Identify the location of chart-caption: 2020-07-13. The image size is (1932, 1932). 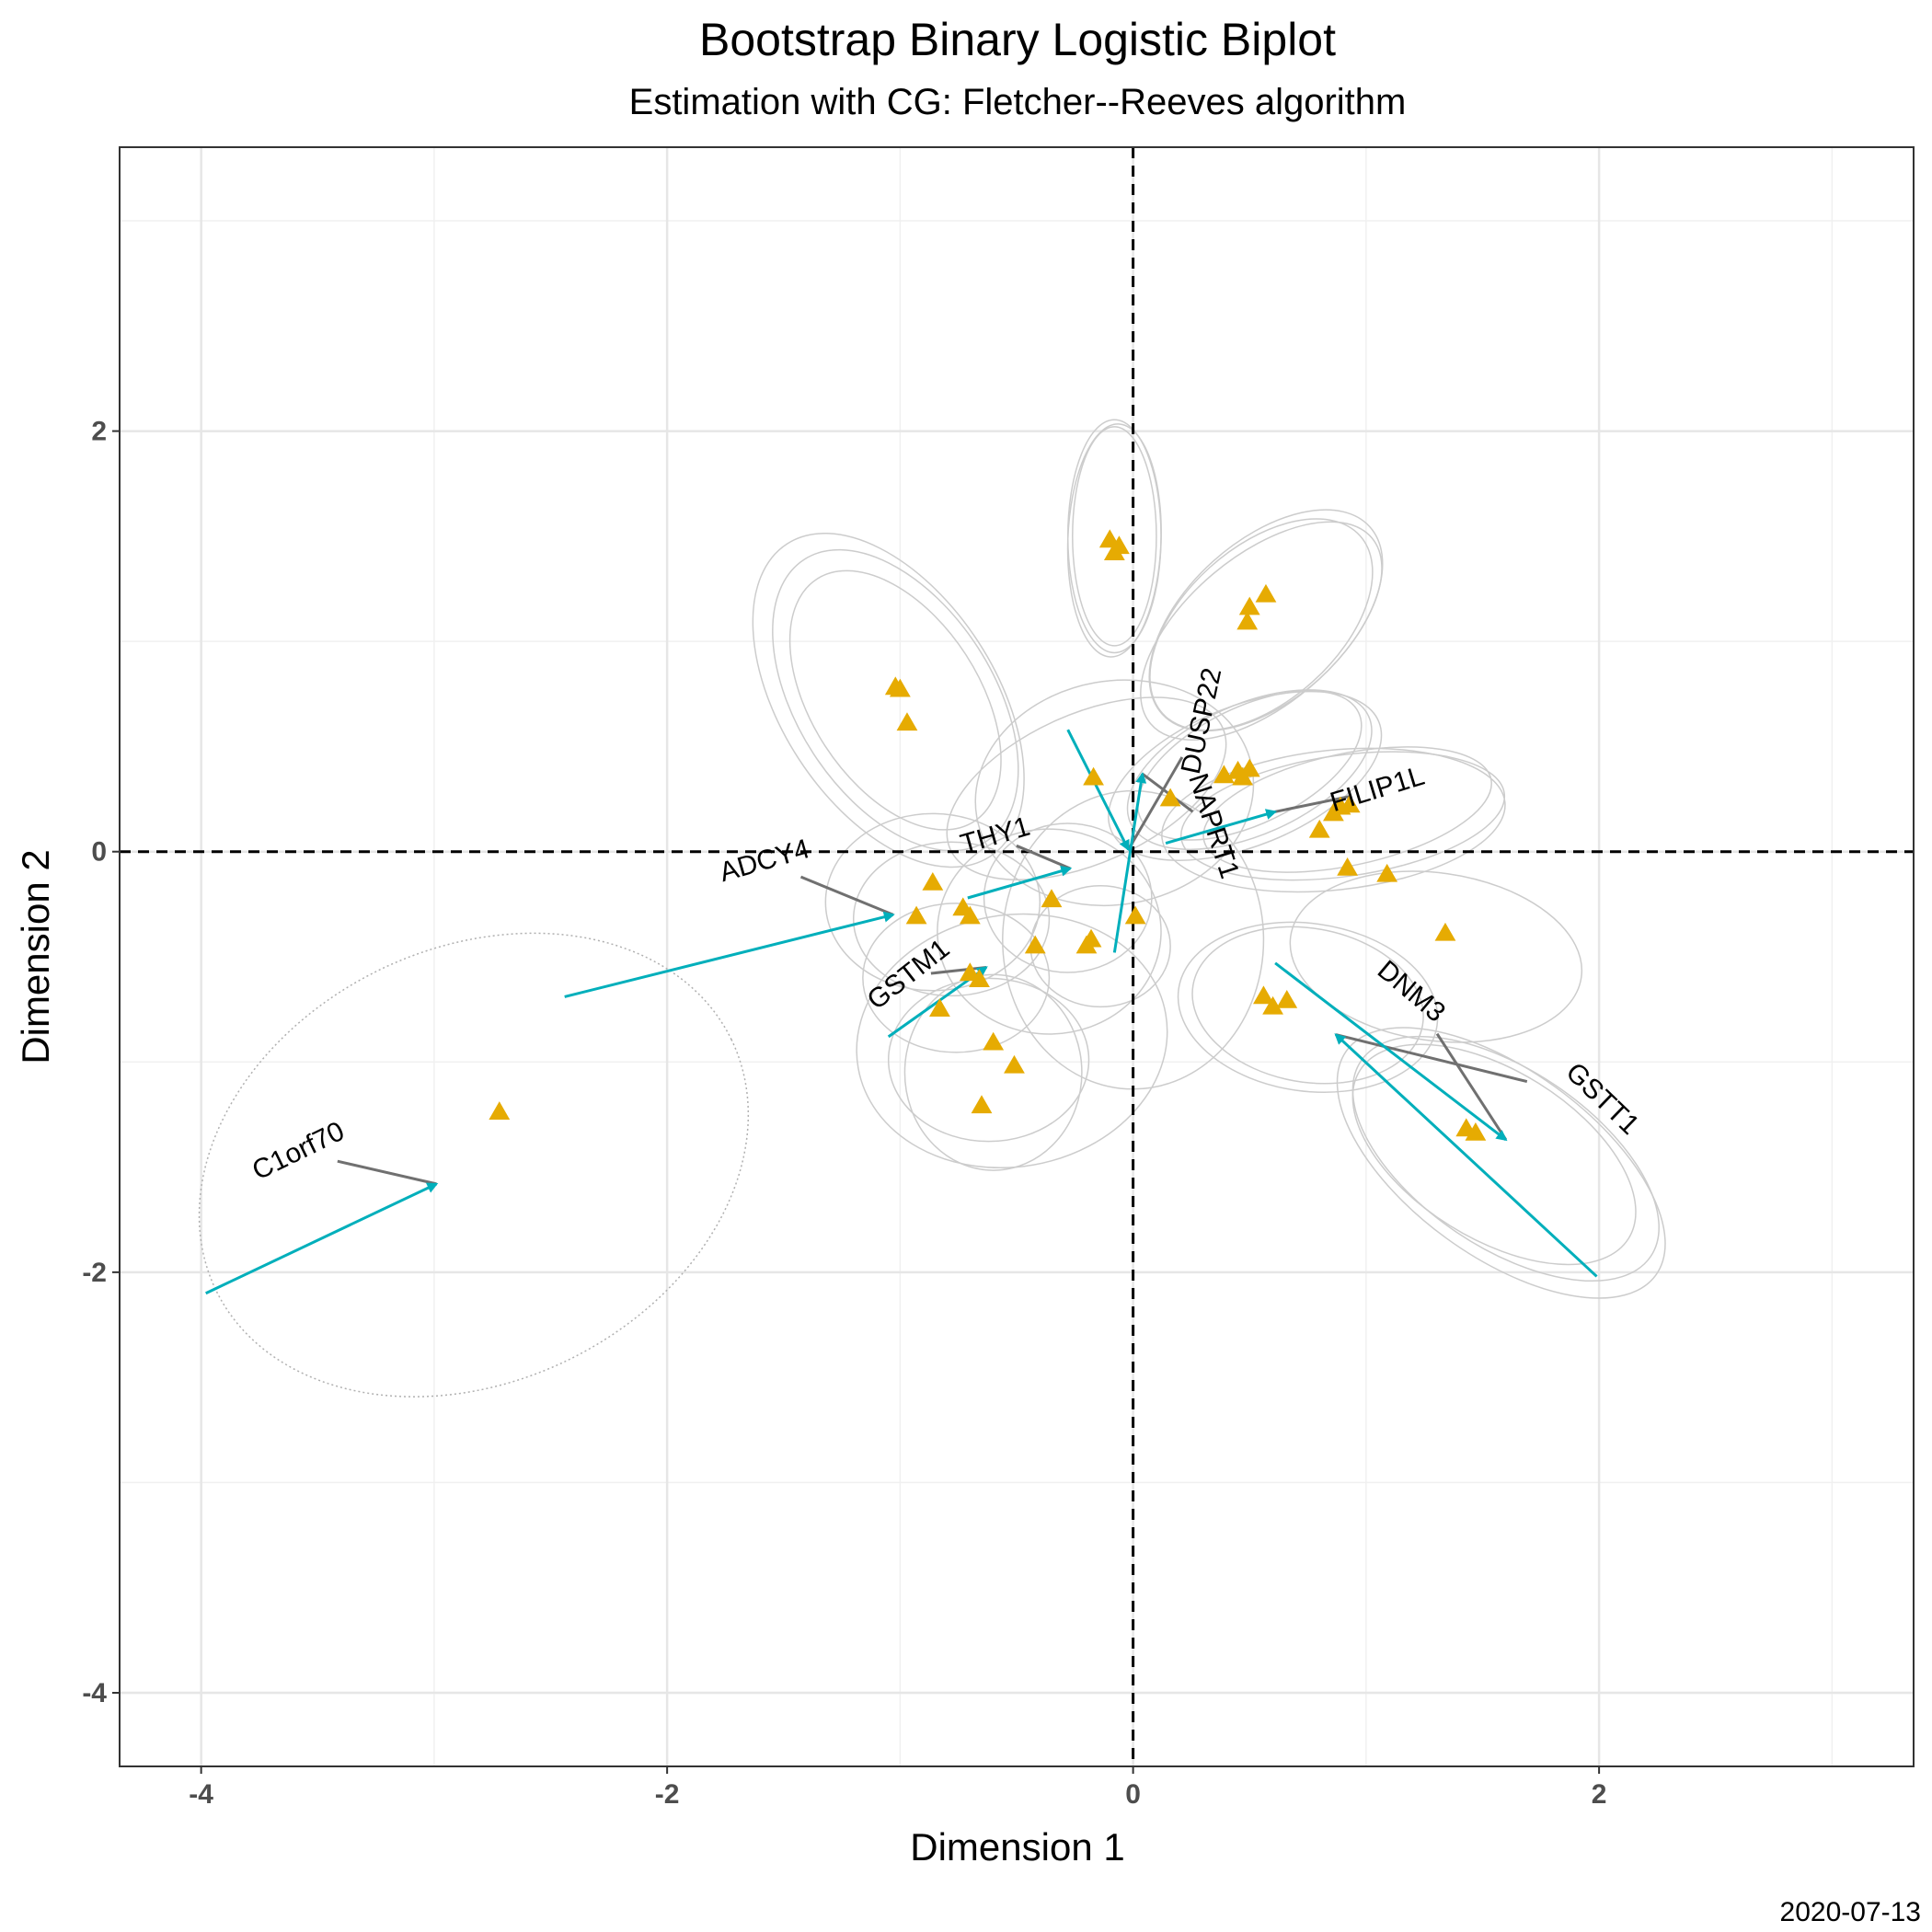
(1850, 1912).